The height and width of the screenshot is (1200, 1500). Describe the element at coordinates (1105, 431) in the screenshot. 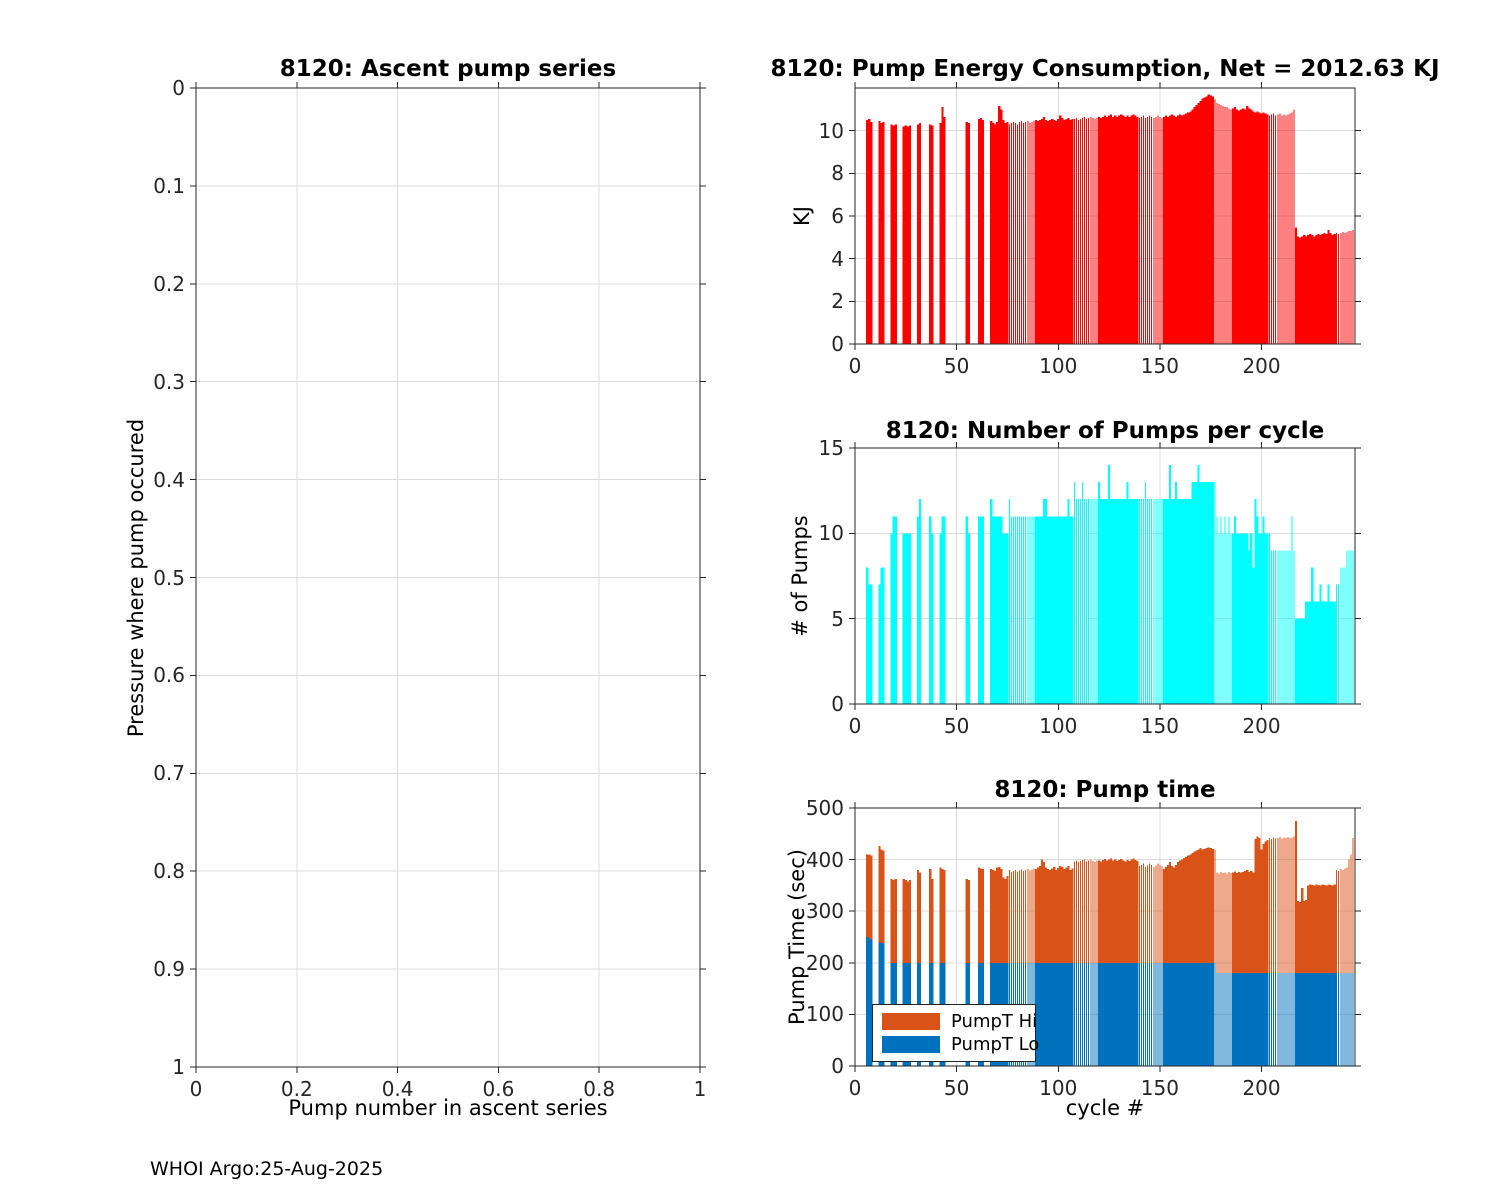

I see `pumps-per-cycle-chart-title: 8120: Number of Pumps per cycle` at that location.